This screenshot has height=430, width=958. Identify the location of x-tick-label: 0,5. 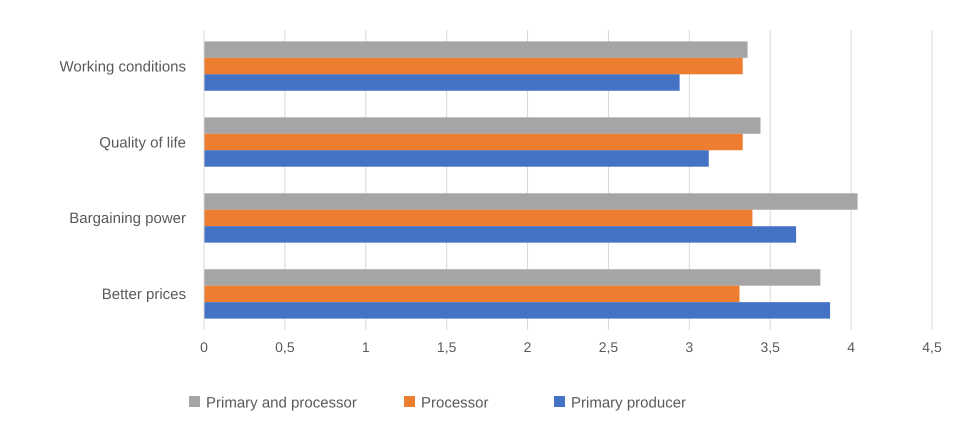
(285, 347).